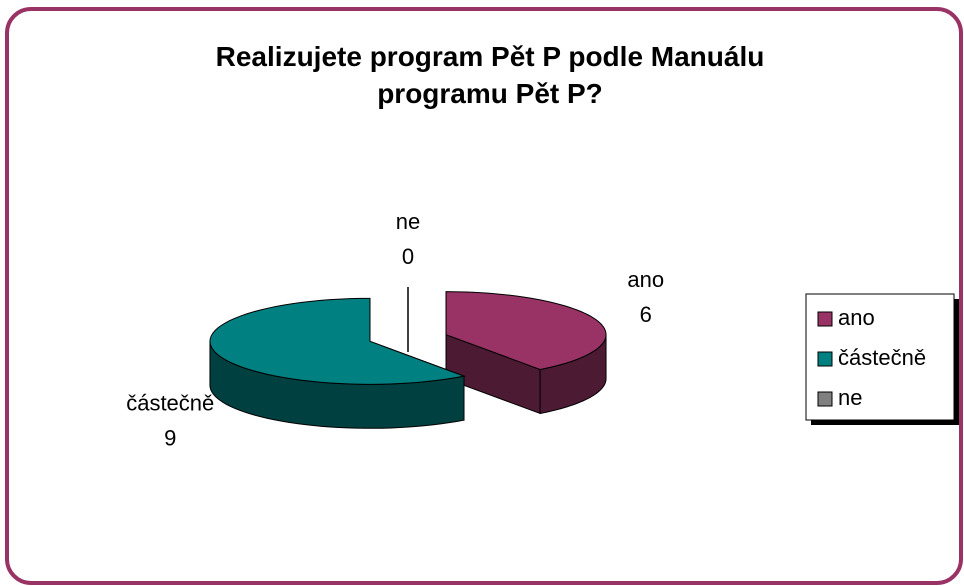 The image size is (964, 586). Describe the element at coordinates (882, 357) in the screenshot. I see `legend-label: částečně` at that location.